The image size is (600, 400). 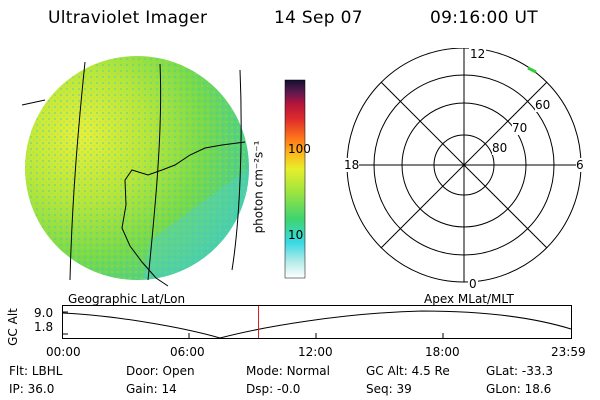 What do you see at coordinates (520, 128) in the screenshot?
I see `polar-lat-70: 70` at bounding box center [520, 128].